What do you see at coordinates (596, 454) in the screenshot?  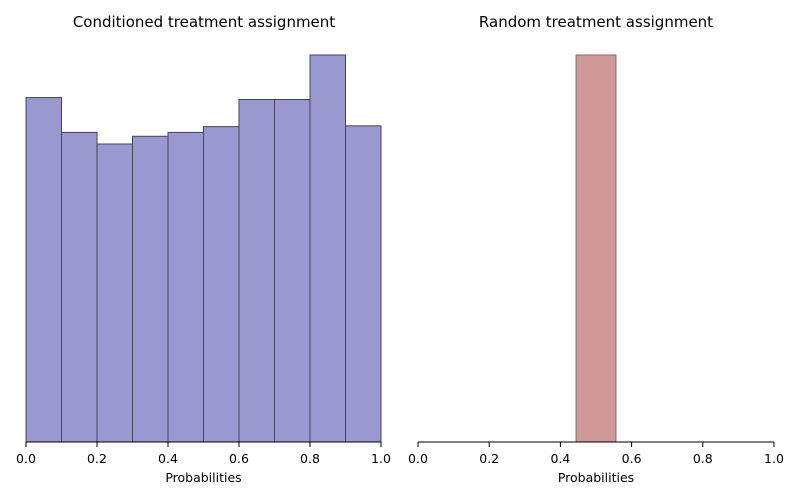 I see `right-x-ticks: 0.0 0.2 0.4 0.6 0.8 1.0` at bounding box center [596, 454].